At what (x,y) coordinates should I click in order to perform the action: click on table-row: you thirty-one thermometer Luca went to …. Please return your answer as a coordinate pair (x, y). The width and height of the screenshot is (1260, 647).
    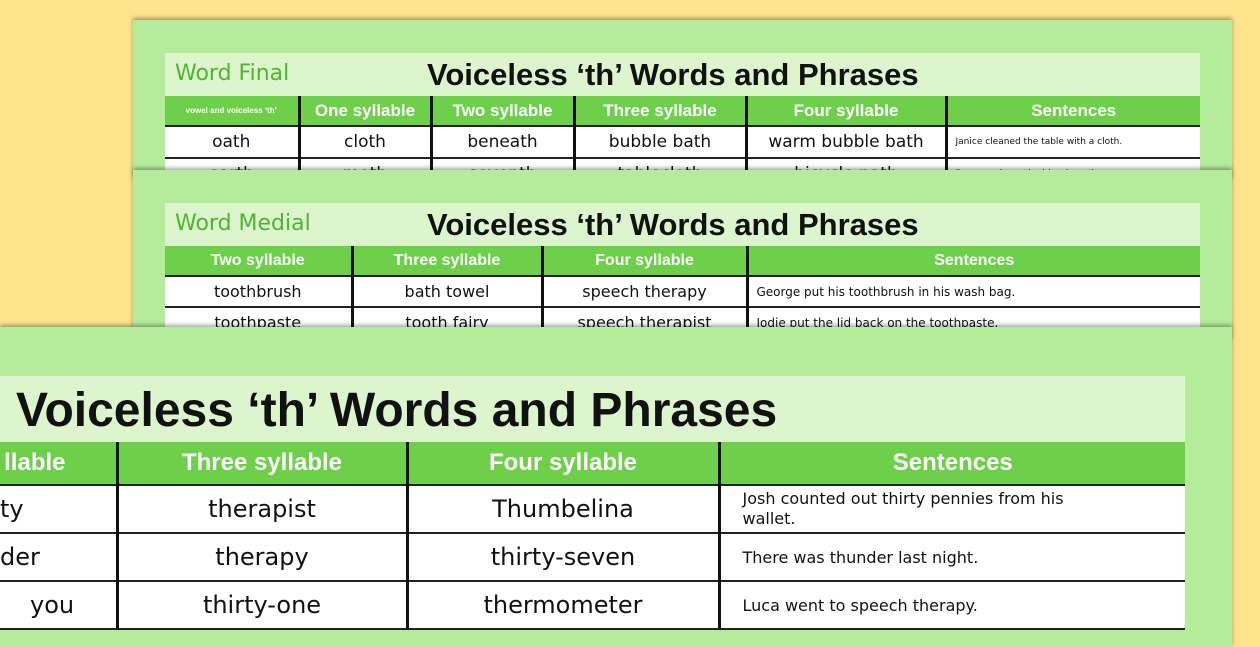
    Looking at the image, I should click on (592, 605).